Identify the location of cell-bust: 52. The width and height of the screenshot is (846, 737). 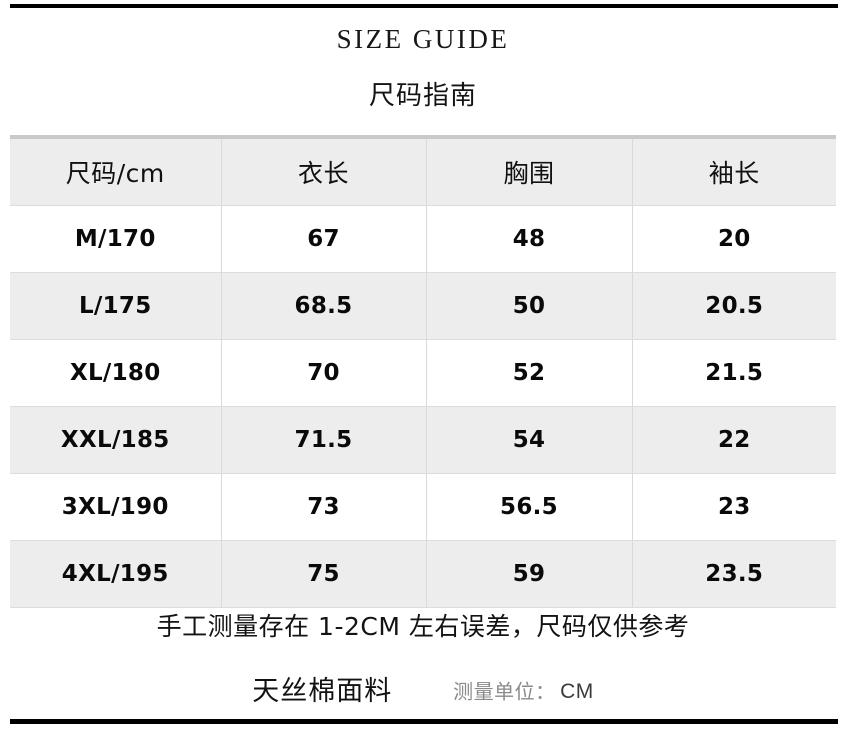
(529, 373).